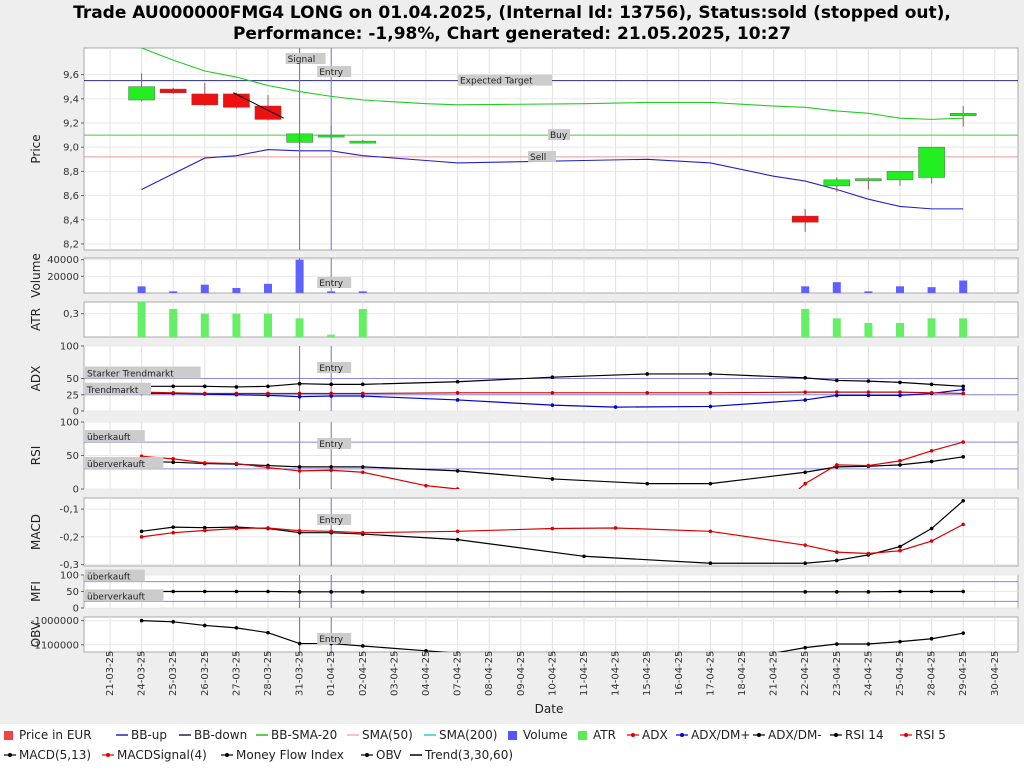  Describe the element at coordinates (173, 673) in the screenshot. I see `x-tick-label: 25-03-25` at that location.